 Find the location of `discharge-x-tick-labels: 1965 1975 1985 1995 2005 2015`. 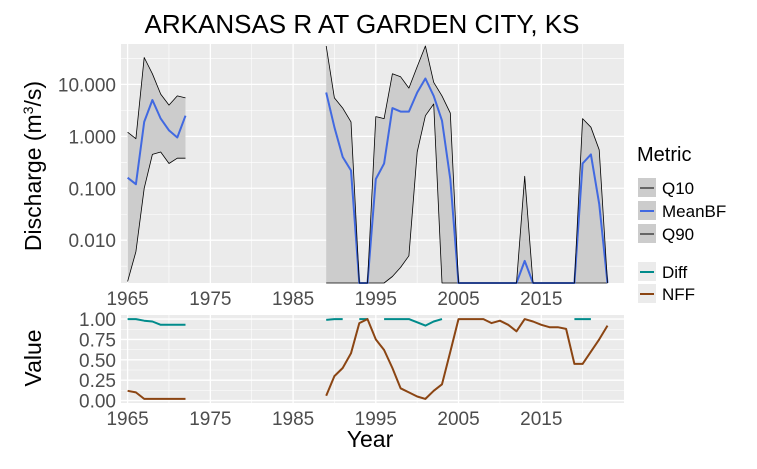

discharge-x-tick-labels: 1965 1975 1985 1995 2005 2015 is located at coordinates (334, 299).